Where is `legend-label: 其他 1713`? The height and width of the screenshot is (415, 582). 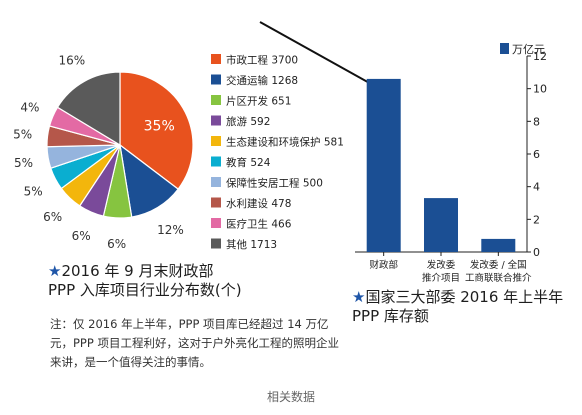
legend-label: 其他 1713 is located at coordinates (251, 244).